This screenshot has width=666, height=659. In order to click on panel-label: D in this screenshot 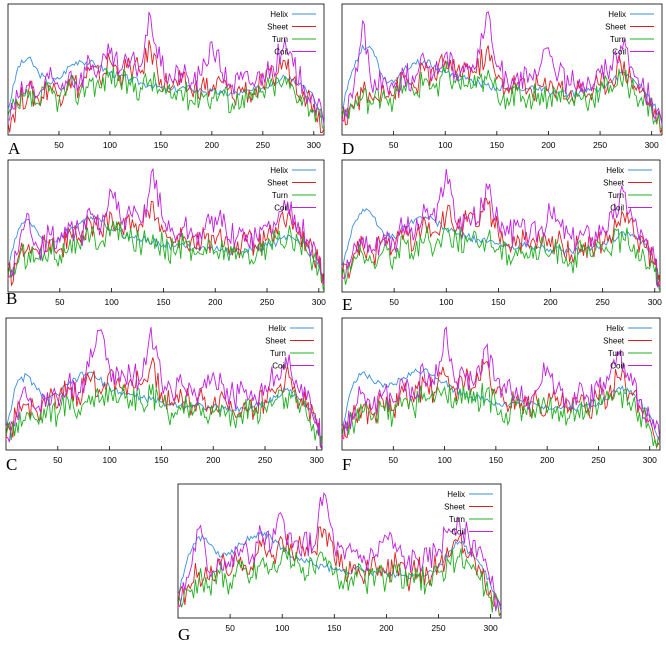, I will do `click(348, 148)`.